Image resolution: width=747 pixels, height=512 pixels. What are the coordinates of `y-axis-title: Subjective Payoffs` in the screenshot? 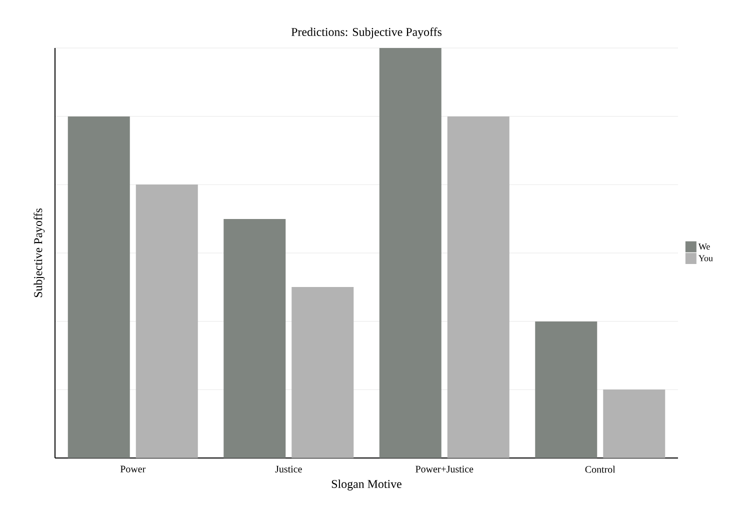 It's located at (39, 253).